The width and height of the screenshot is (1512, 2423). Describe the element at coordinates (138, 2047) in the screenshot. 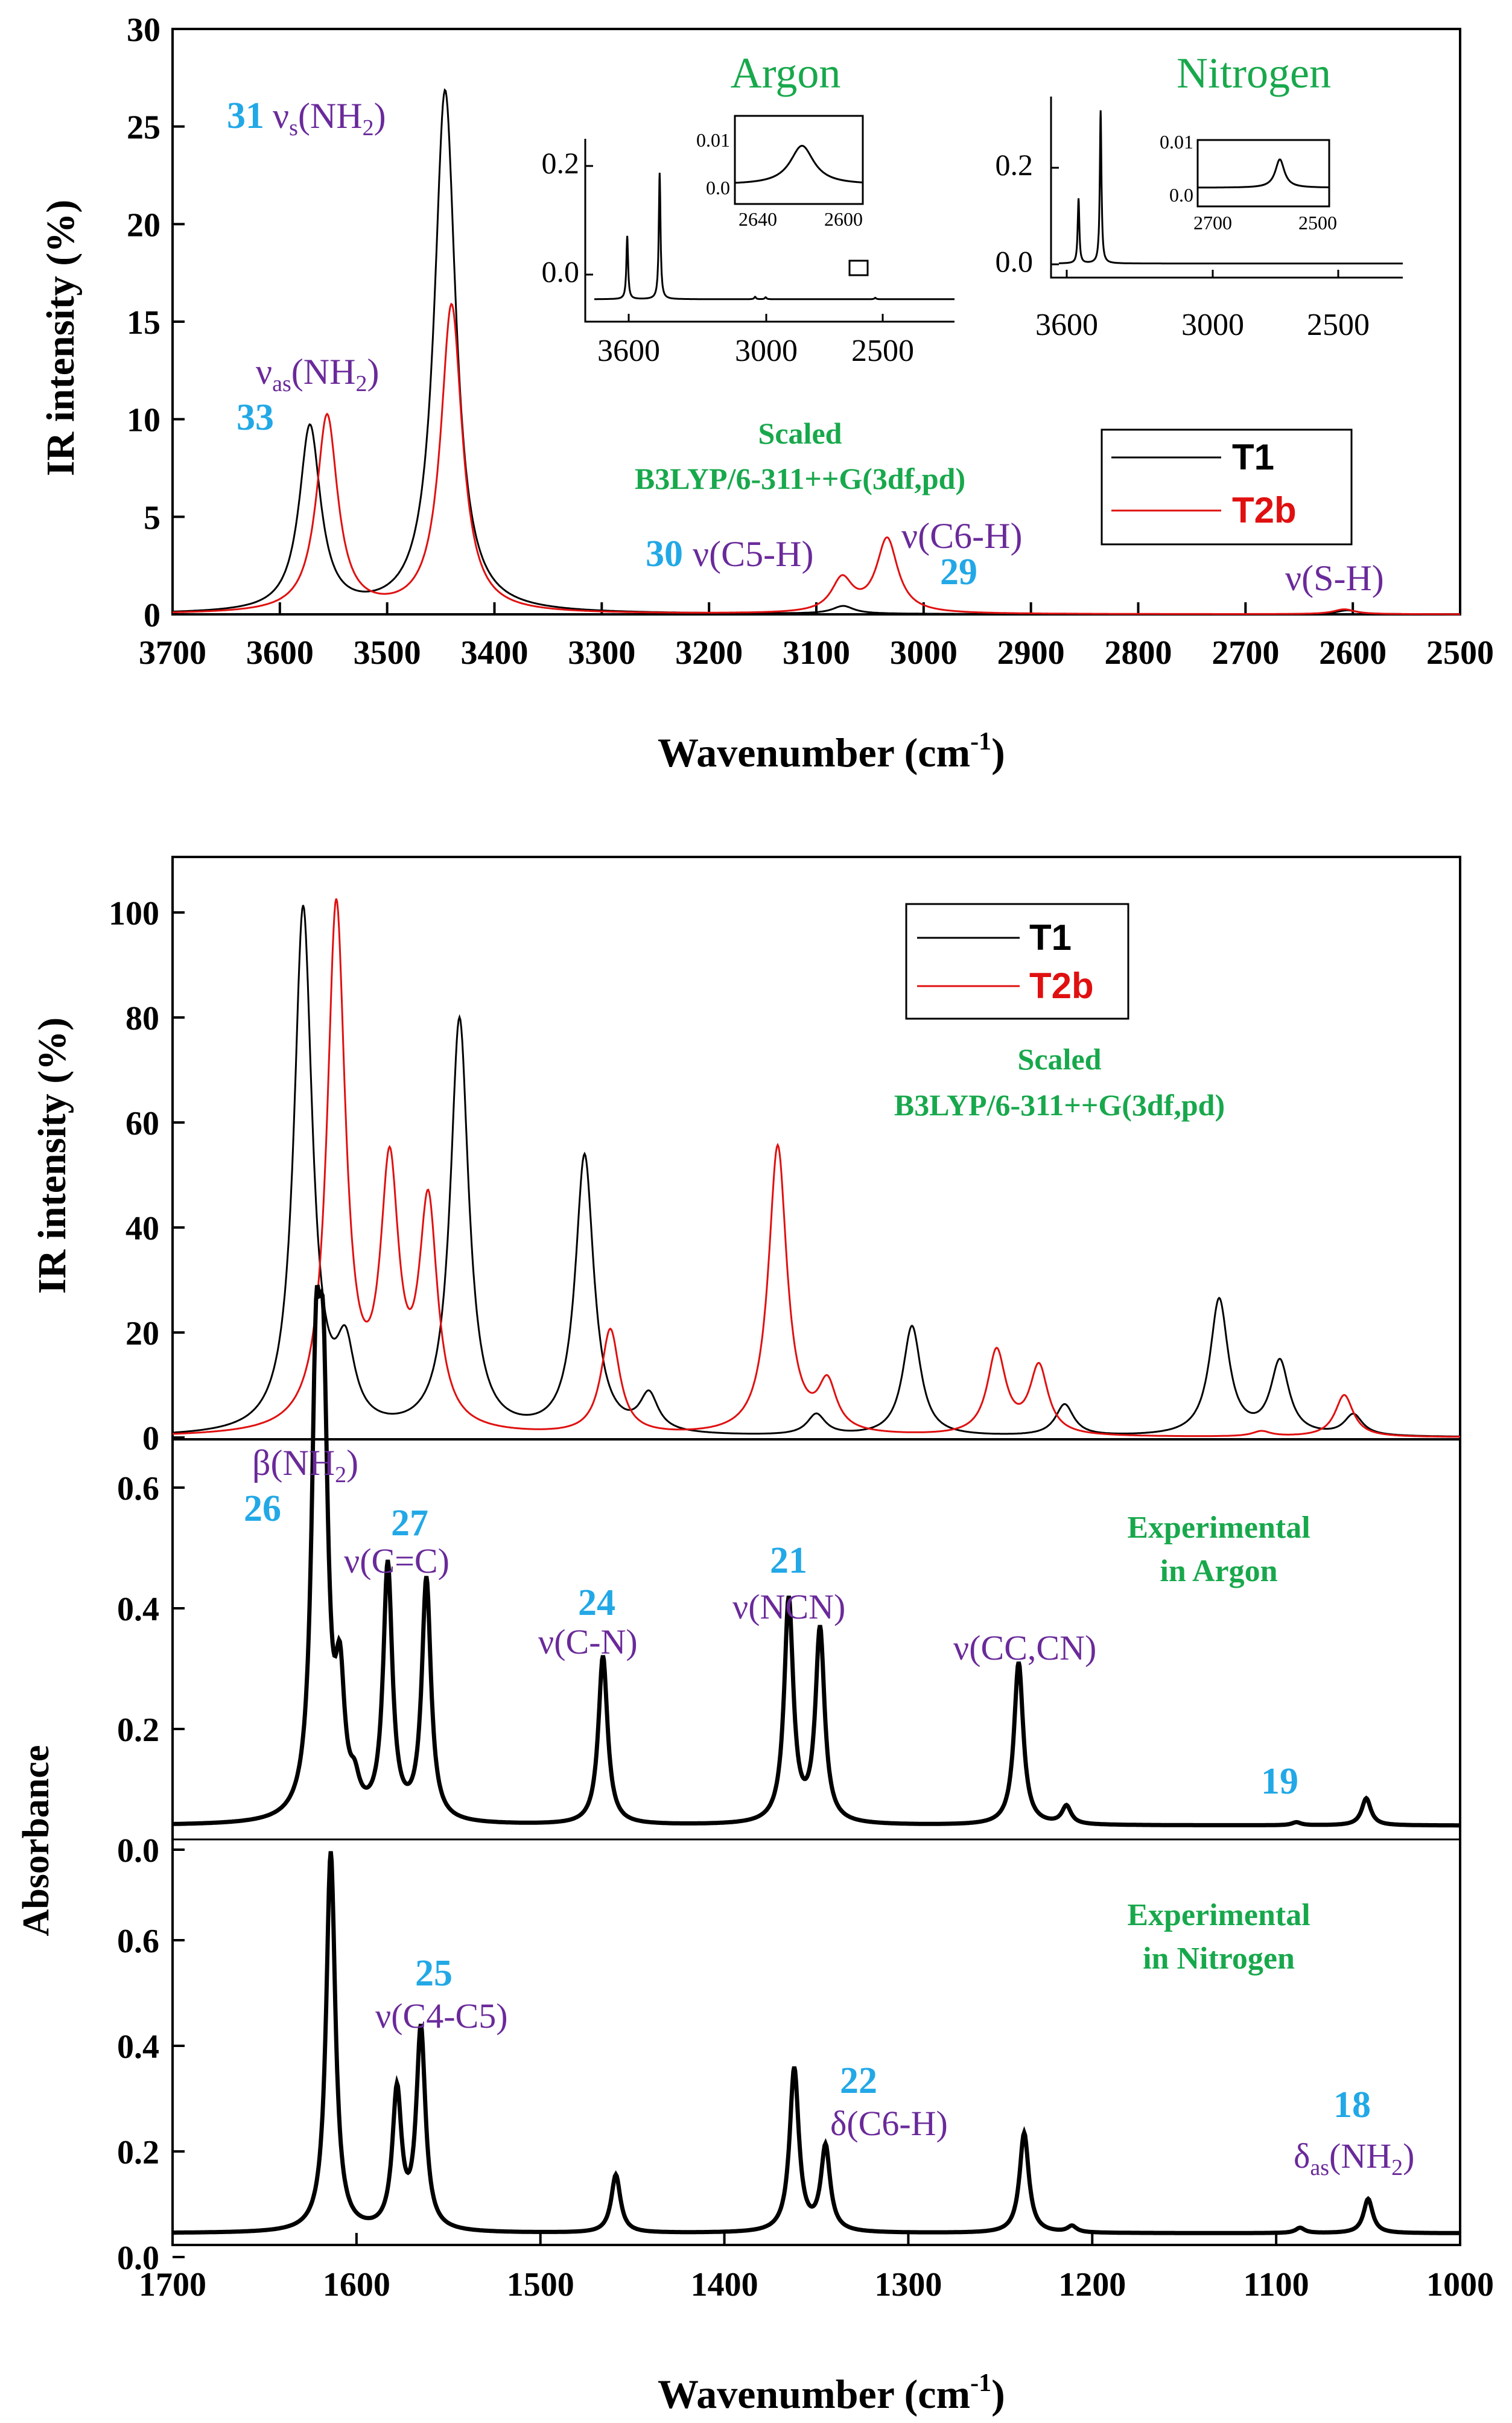

I see `nitrogen-ytick-label-0.4: 0.4` at that location.